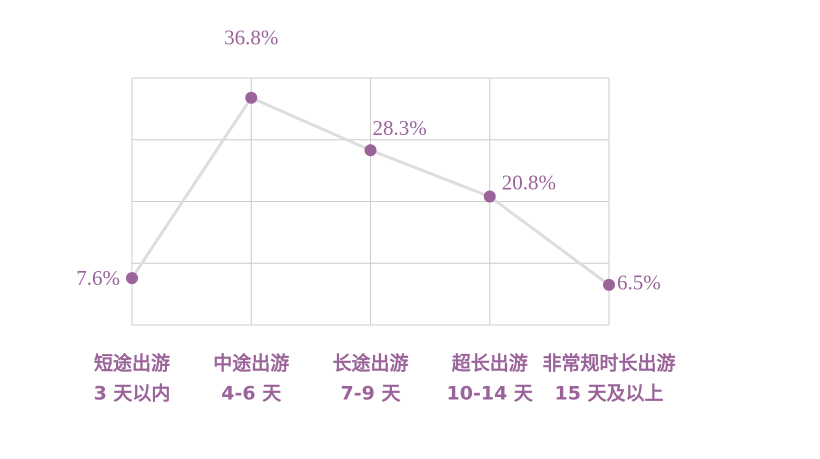  I want to click on value-label: 28.3%, so click(400, 128).